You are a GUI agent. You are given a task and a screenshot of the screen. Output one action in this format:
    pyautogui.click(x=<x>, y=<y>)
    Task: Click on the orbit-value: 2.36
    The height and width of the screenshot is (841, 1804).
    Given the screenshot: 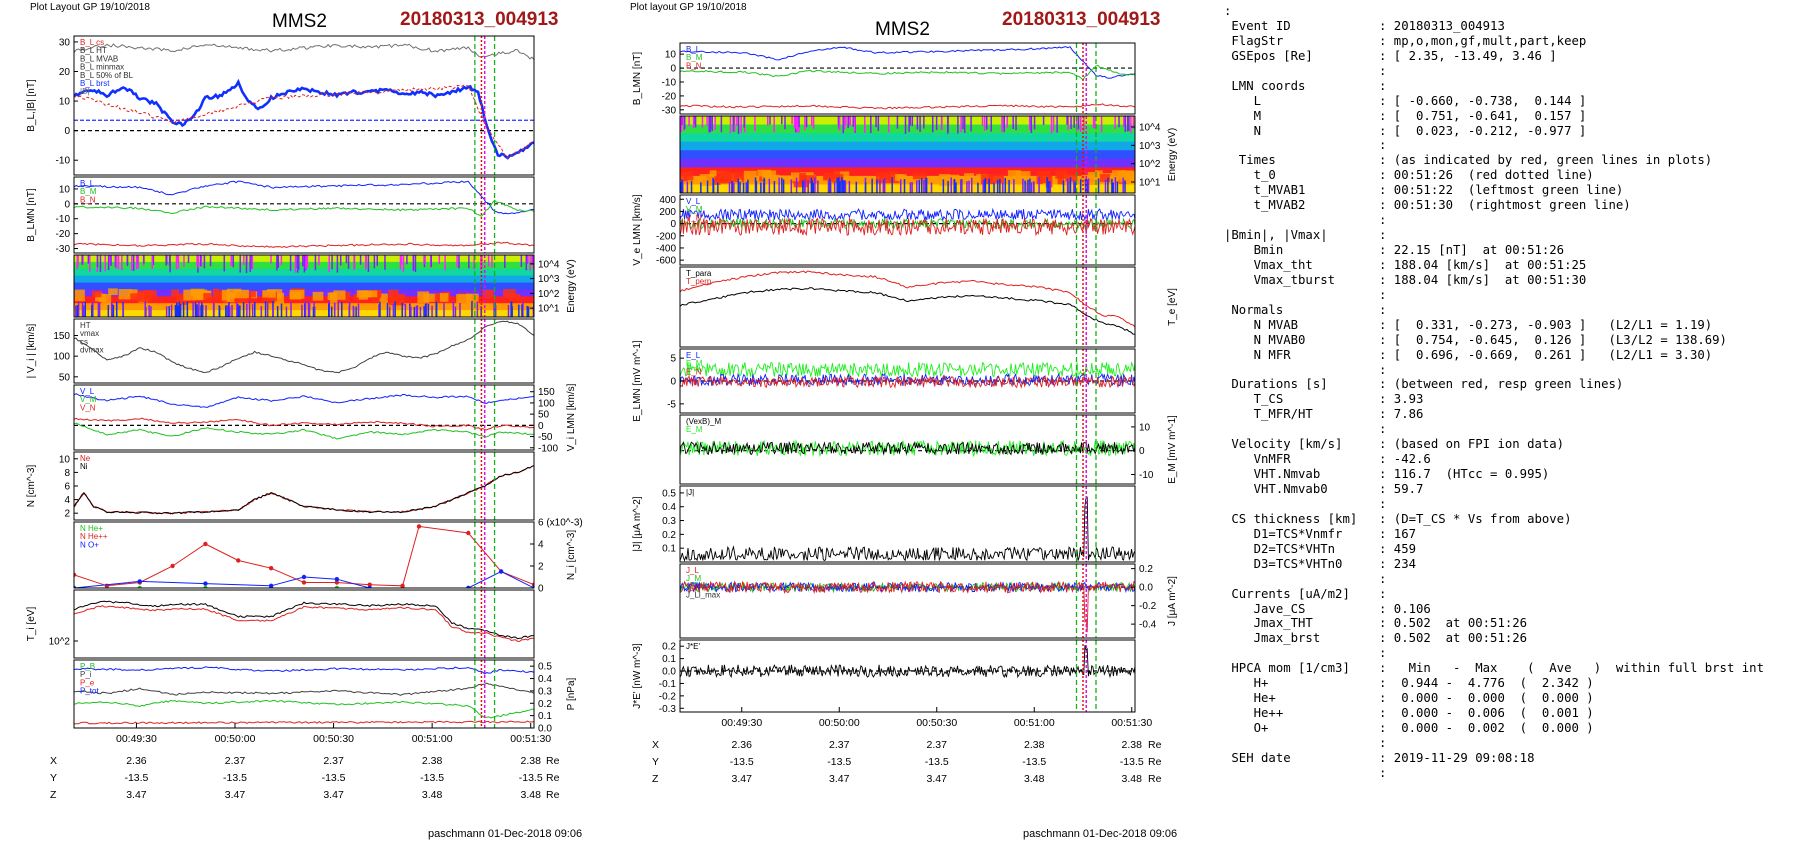 What is the action you would take?
    pyautogui.click(x=136, y=761)
    